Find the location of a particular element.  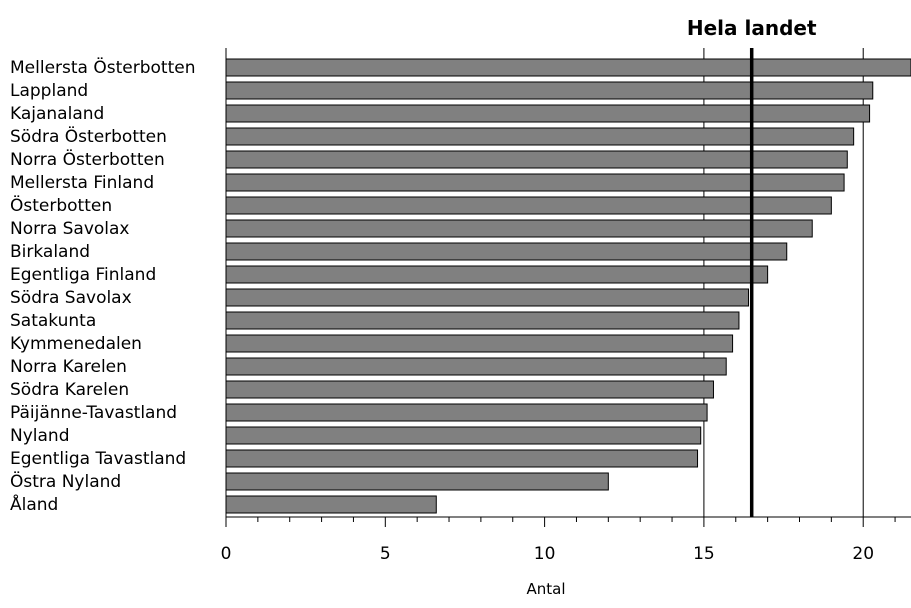

category-label-7: Norra Savolax is located at coordinates (70, 229).